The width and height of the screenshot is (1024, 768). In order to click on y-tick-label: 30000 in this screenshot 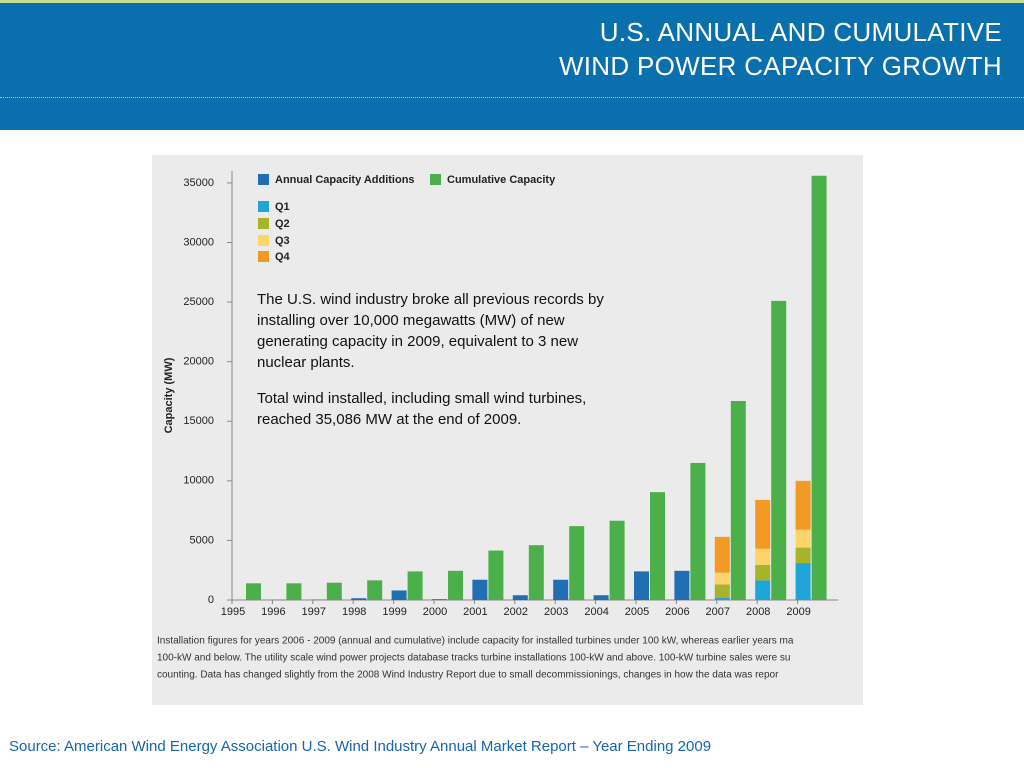, I will do `click(198, 242)`.